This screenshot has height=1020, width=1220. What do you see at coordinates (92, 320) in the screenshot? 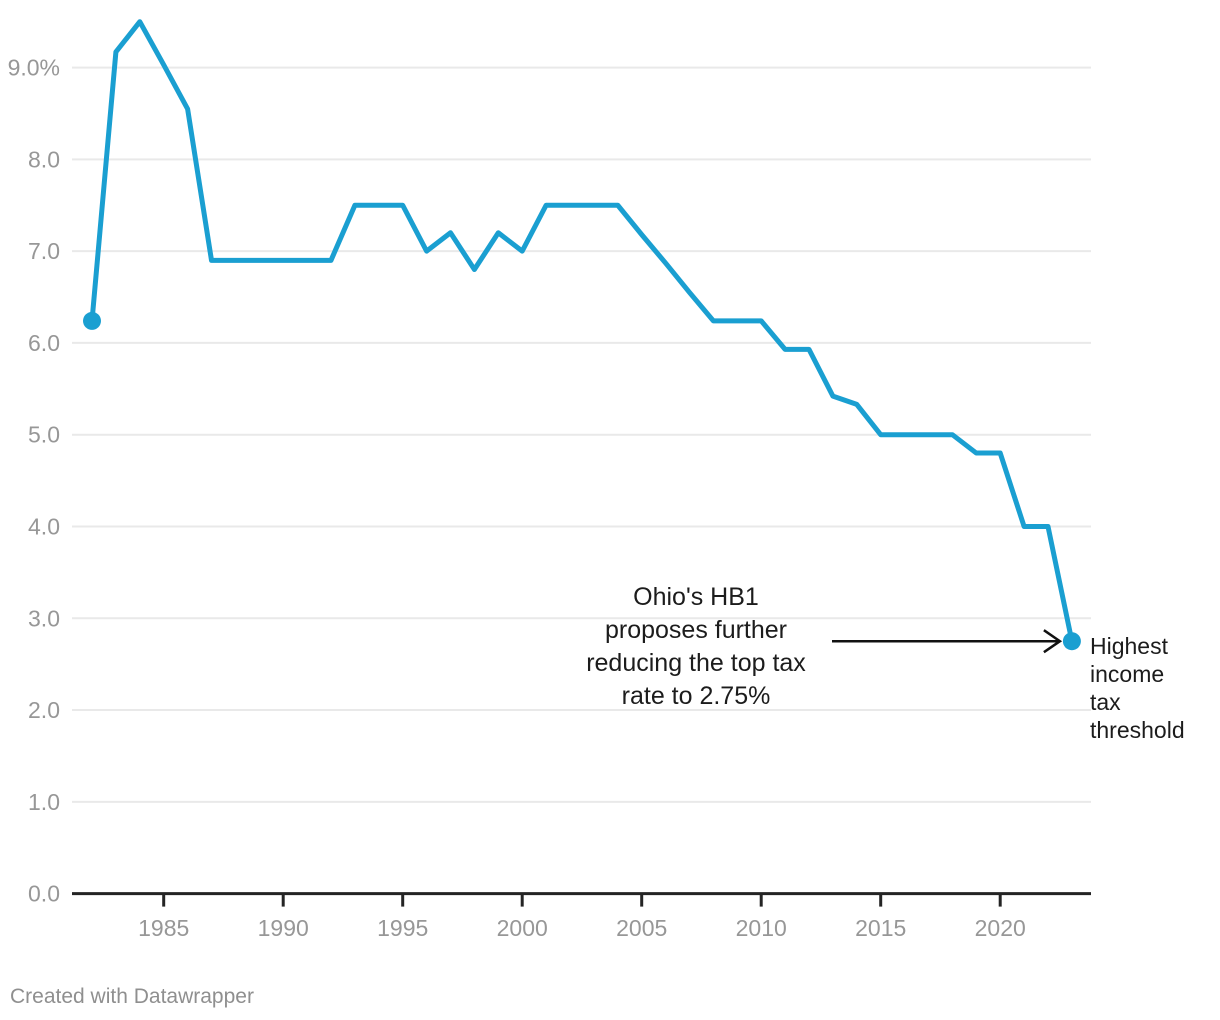
I see `start-point-marker` at bounding box center [92, 320].